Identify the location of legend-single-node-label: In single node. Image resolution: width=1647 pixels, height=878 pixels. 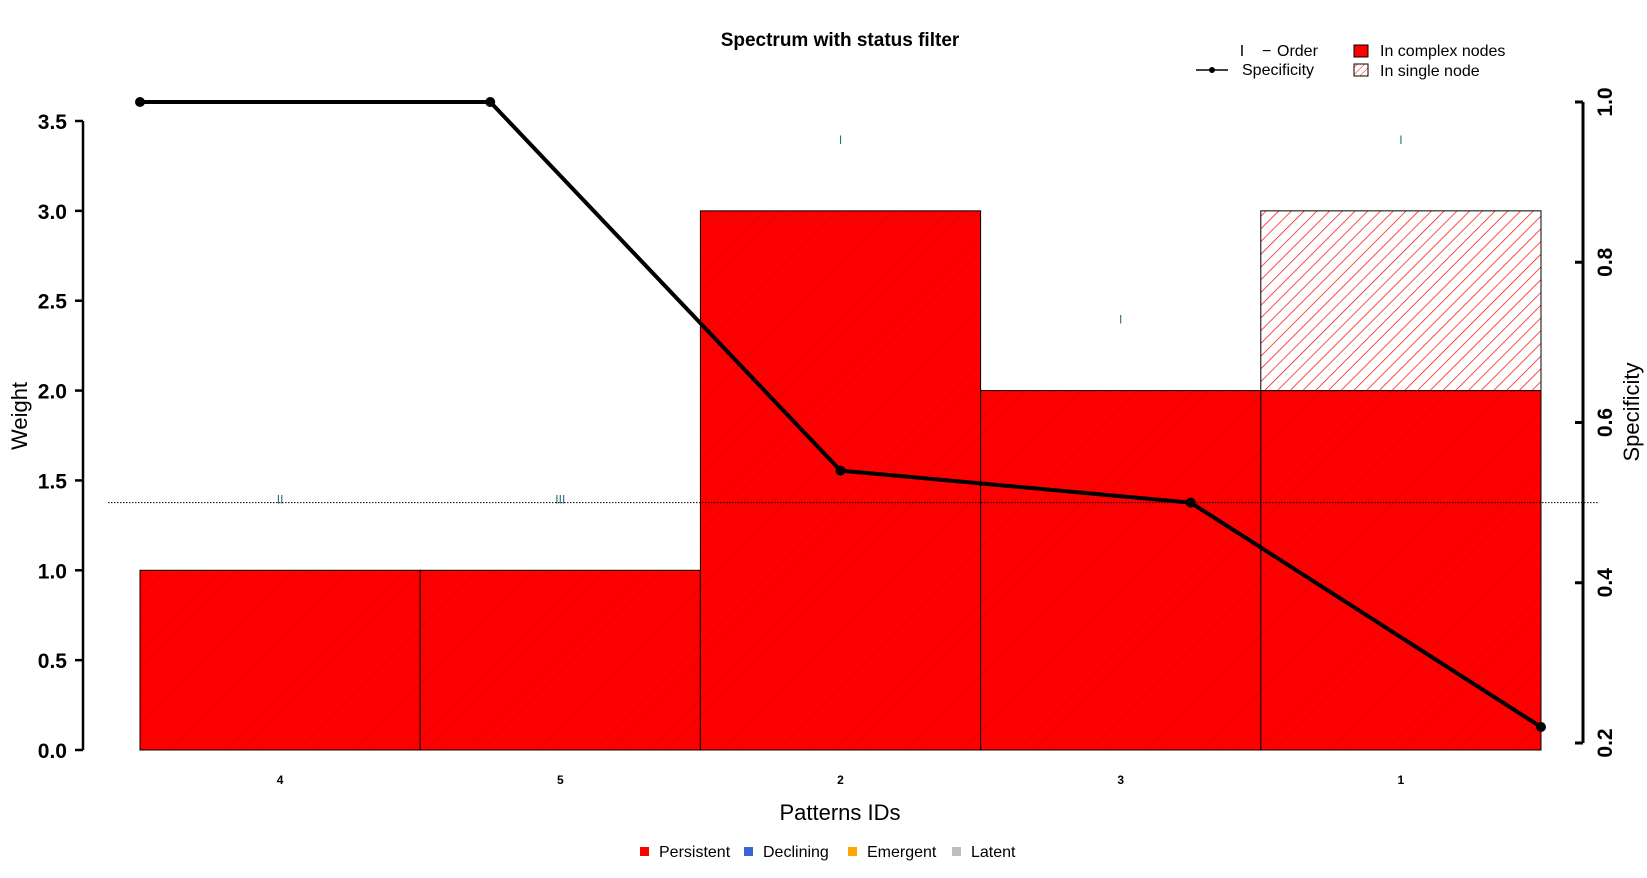
(1430, 71).